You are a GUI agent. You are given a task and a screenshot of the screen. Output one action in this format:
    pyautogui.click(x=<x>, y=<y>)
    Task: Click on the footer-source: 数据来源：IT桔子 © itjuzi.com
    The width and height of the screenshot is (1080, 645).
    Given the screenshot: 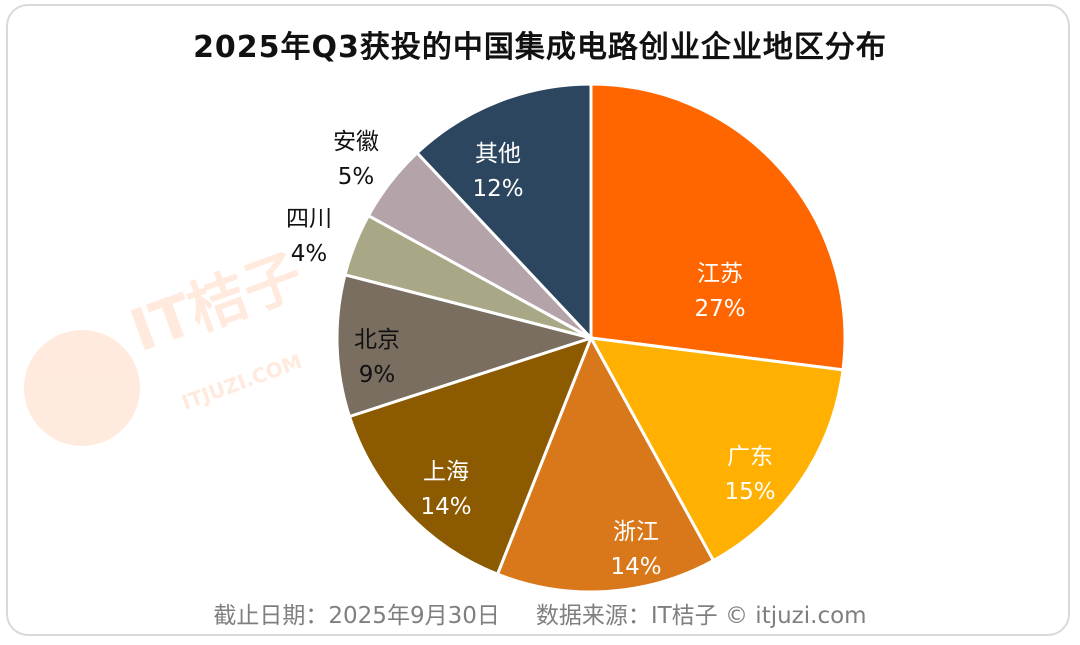 What is the action you would take?
    pyautogui.click(x=701, y=616)
    